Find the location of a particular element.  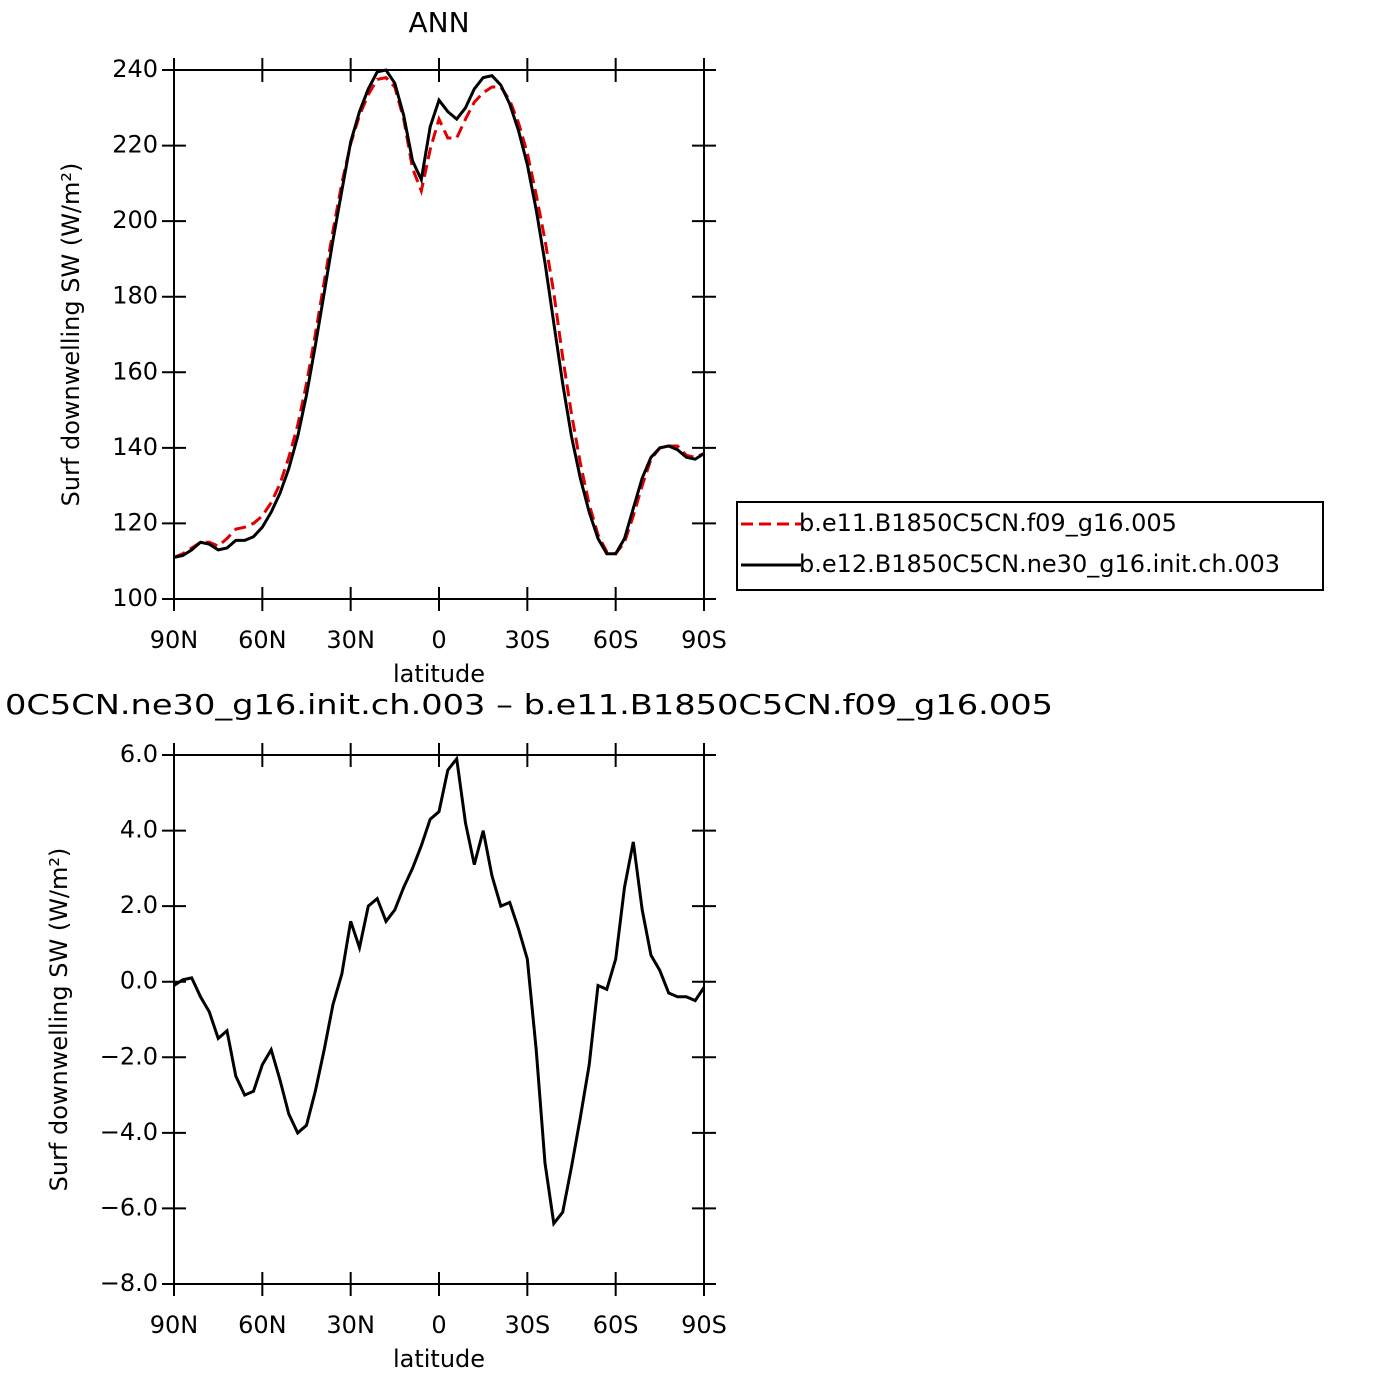

y-tick-label: −4.0 is located at coordinates (129, 1132).